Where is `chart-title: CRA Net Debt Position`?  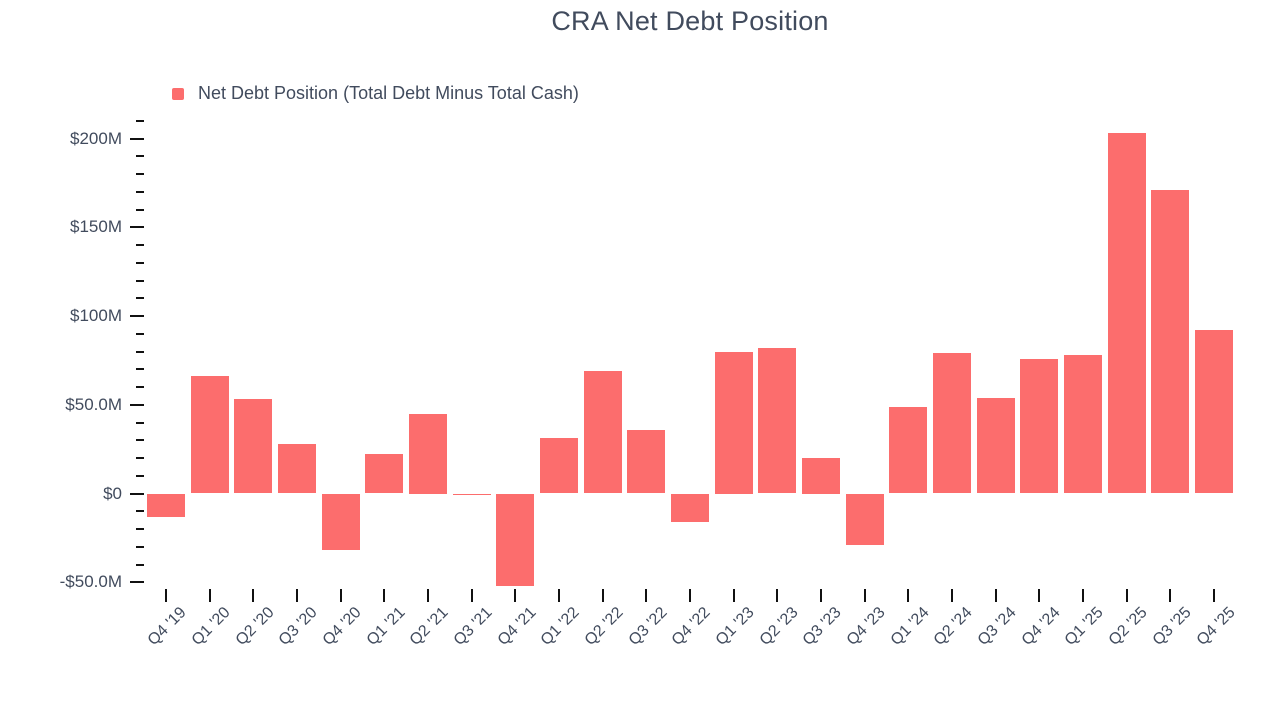
chart-title: CRA Net Debt Position is located at coordinates (690, 21).